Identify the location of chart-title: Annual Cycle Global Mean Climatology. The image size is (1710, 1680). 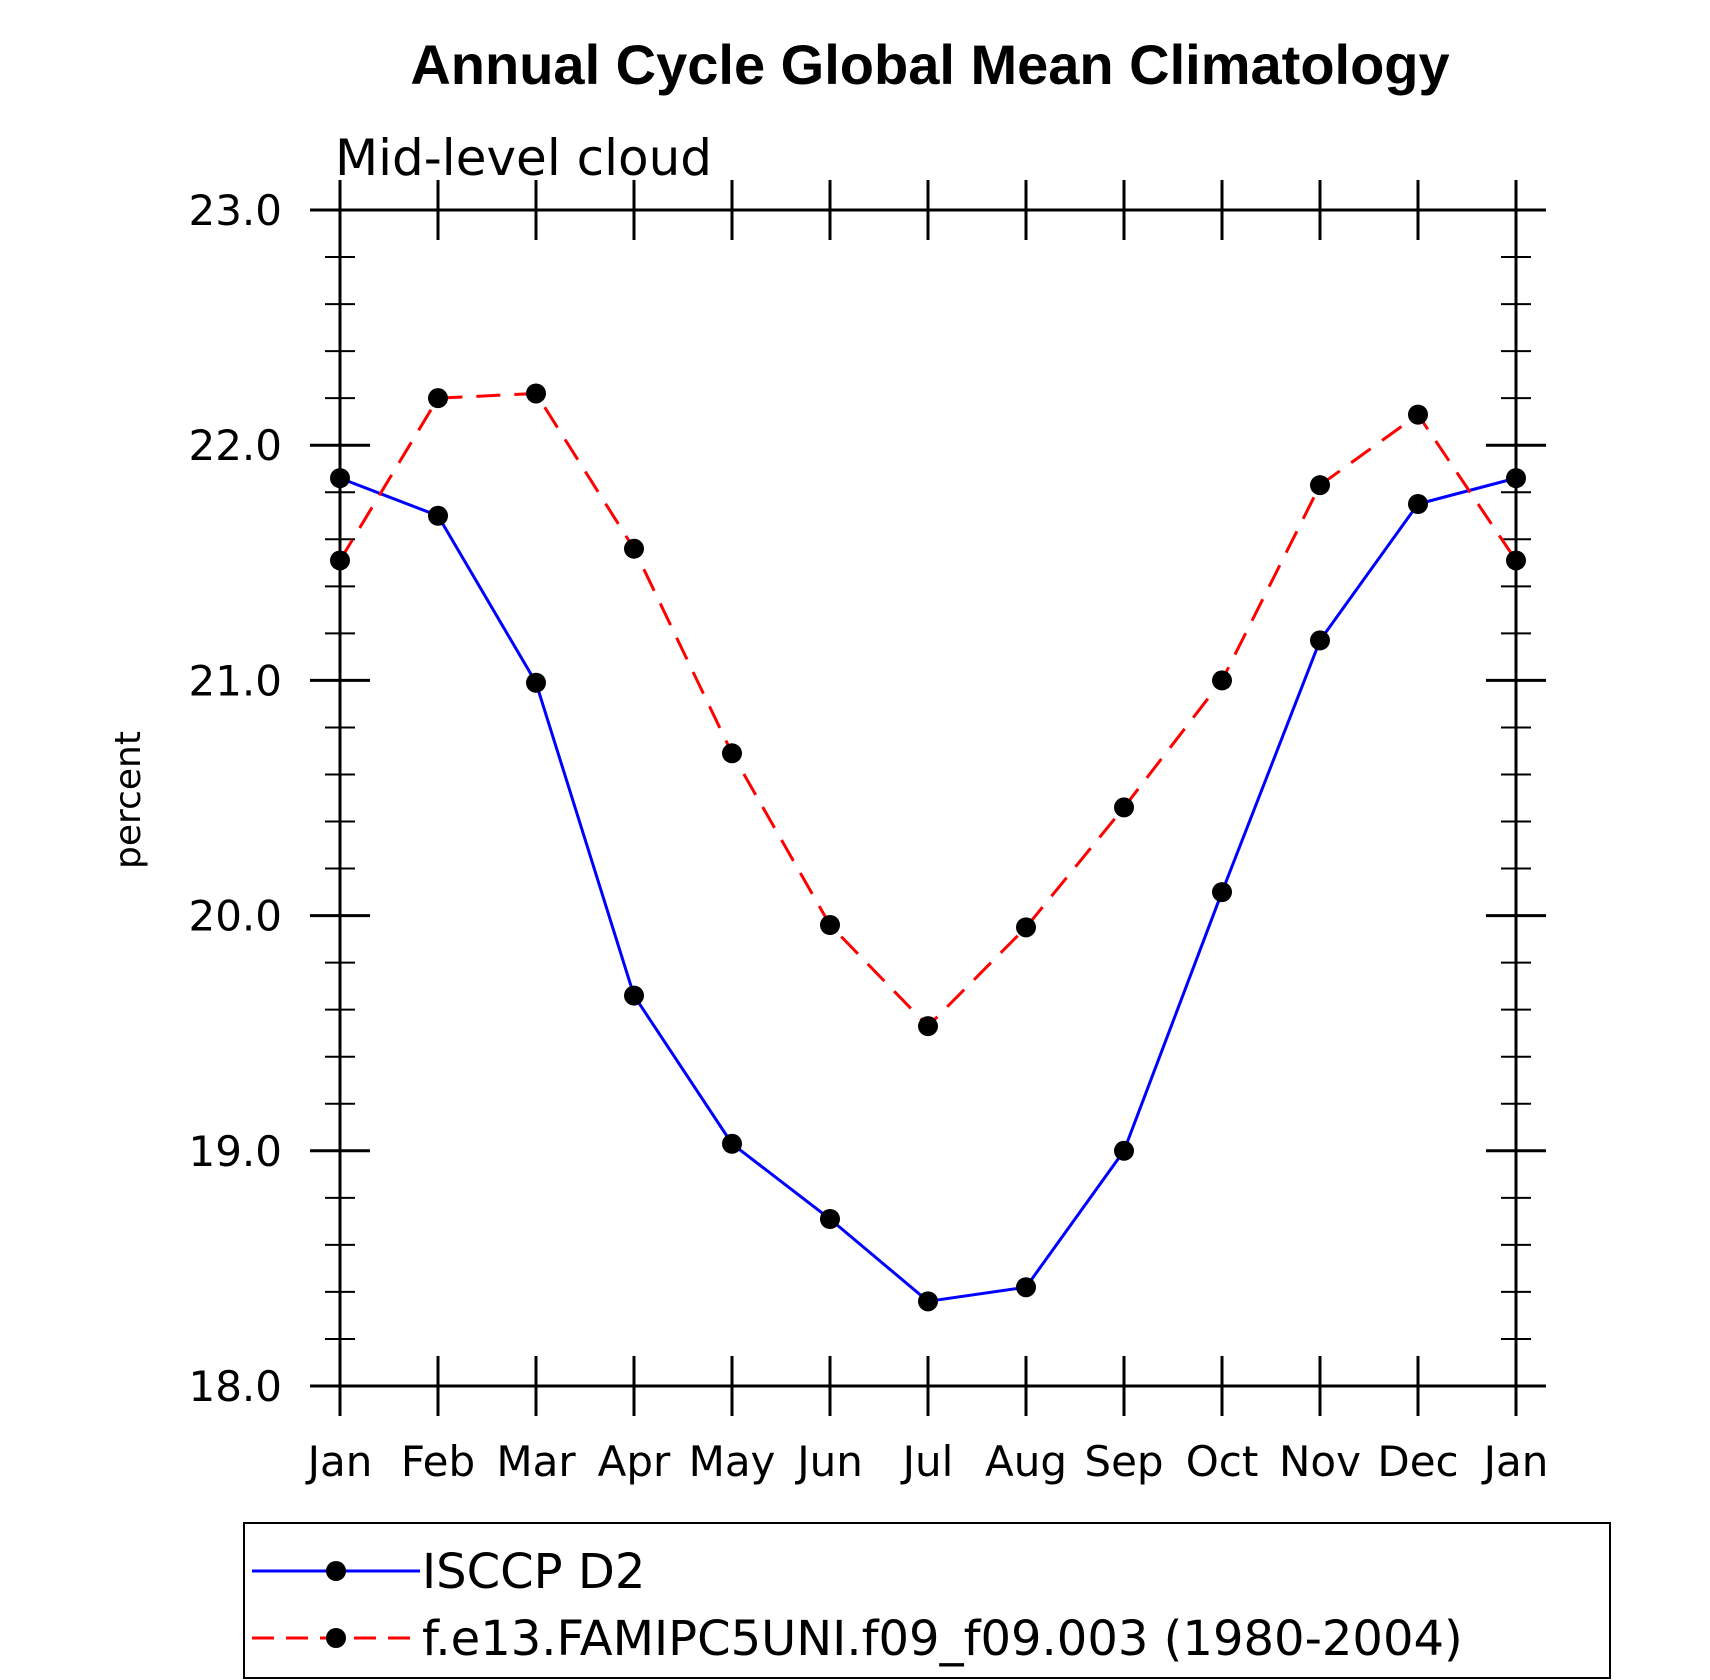
(929, 64).